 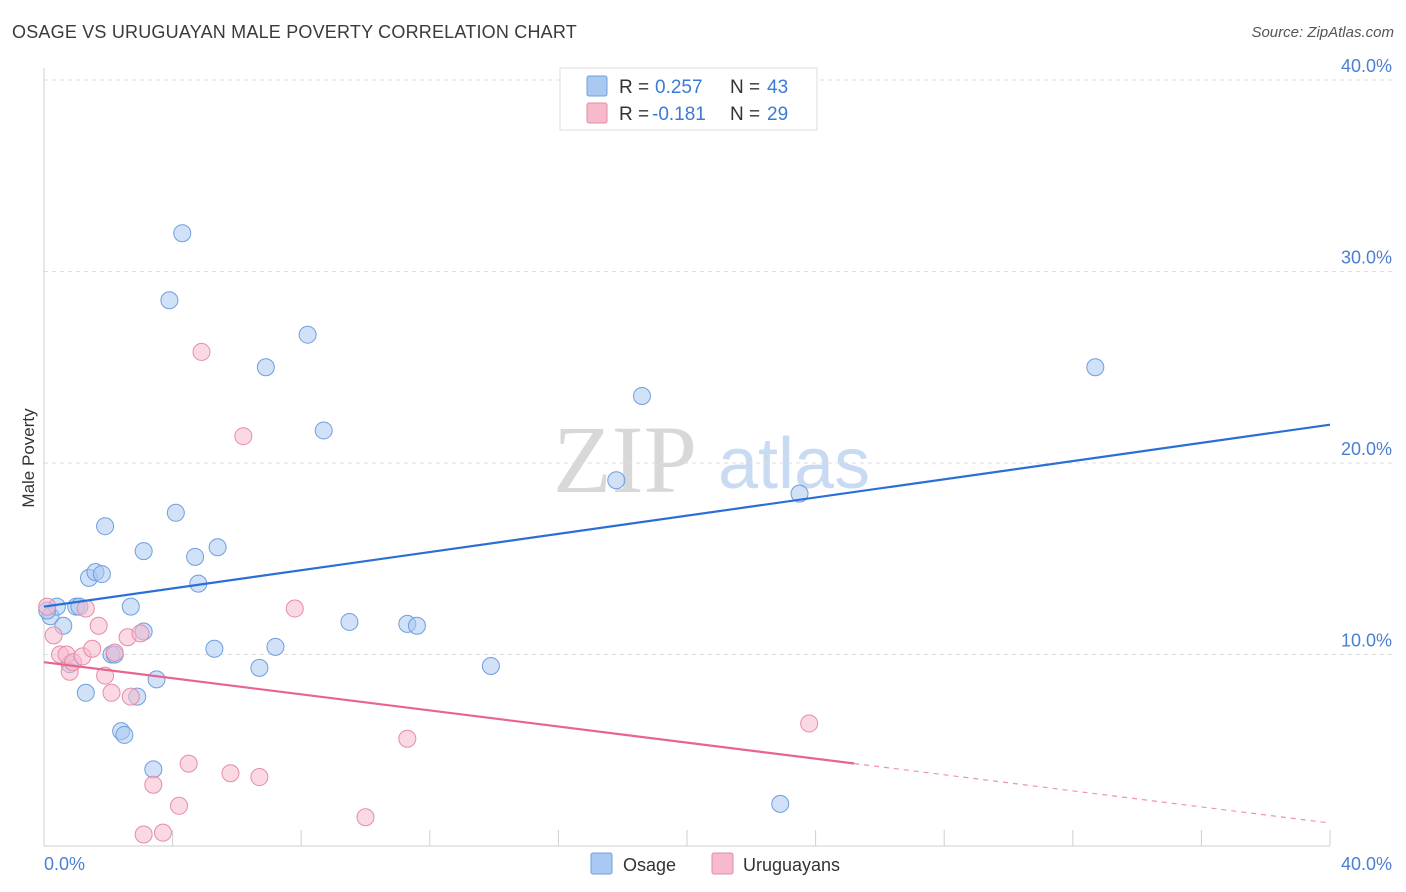 What do you see at coordinates (687, 838) in the screenshot?
I see `x-axis-ticks` at bounding box center [687, 838].